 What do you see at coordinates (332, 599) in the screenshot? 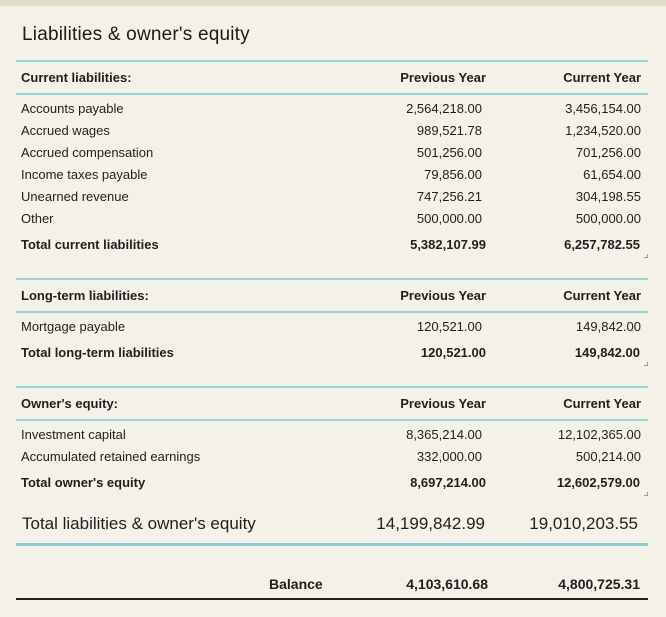
I see `balance-rule` at bounding box center [332, 599].